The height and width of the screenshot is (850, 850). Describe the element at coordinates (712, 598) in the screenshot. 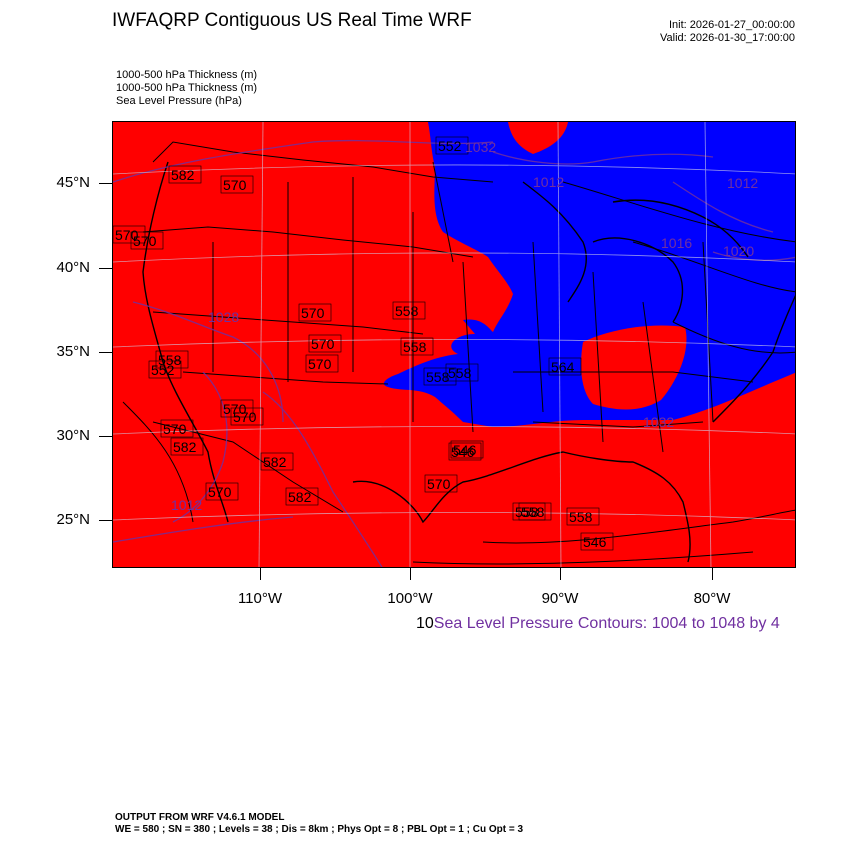

I see `longitude-label: 80°W` at that location.